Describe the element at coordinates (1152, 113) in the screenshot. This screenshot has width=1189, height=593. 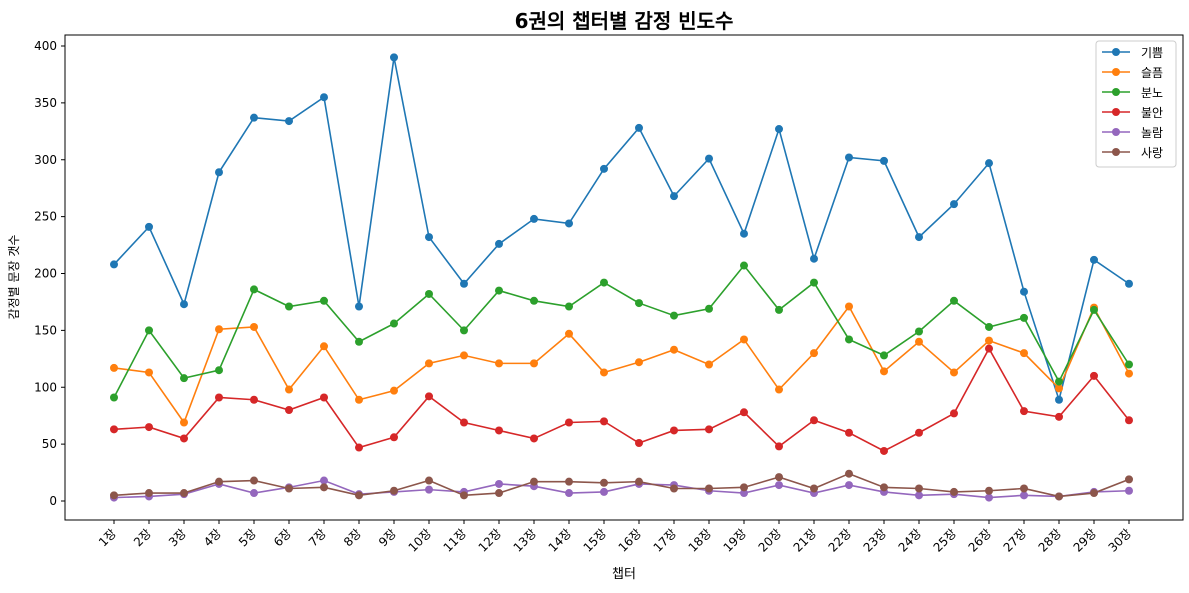
I see `legend-label: 불안` at that location.